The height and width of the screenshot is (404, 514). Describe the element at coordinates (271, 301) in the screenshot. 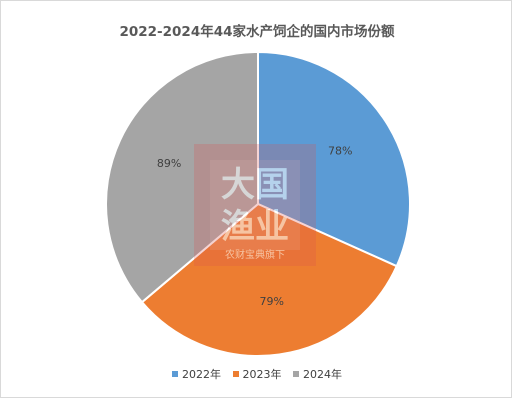

I see `data-label-2023: 79%` at that location.